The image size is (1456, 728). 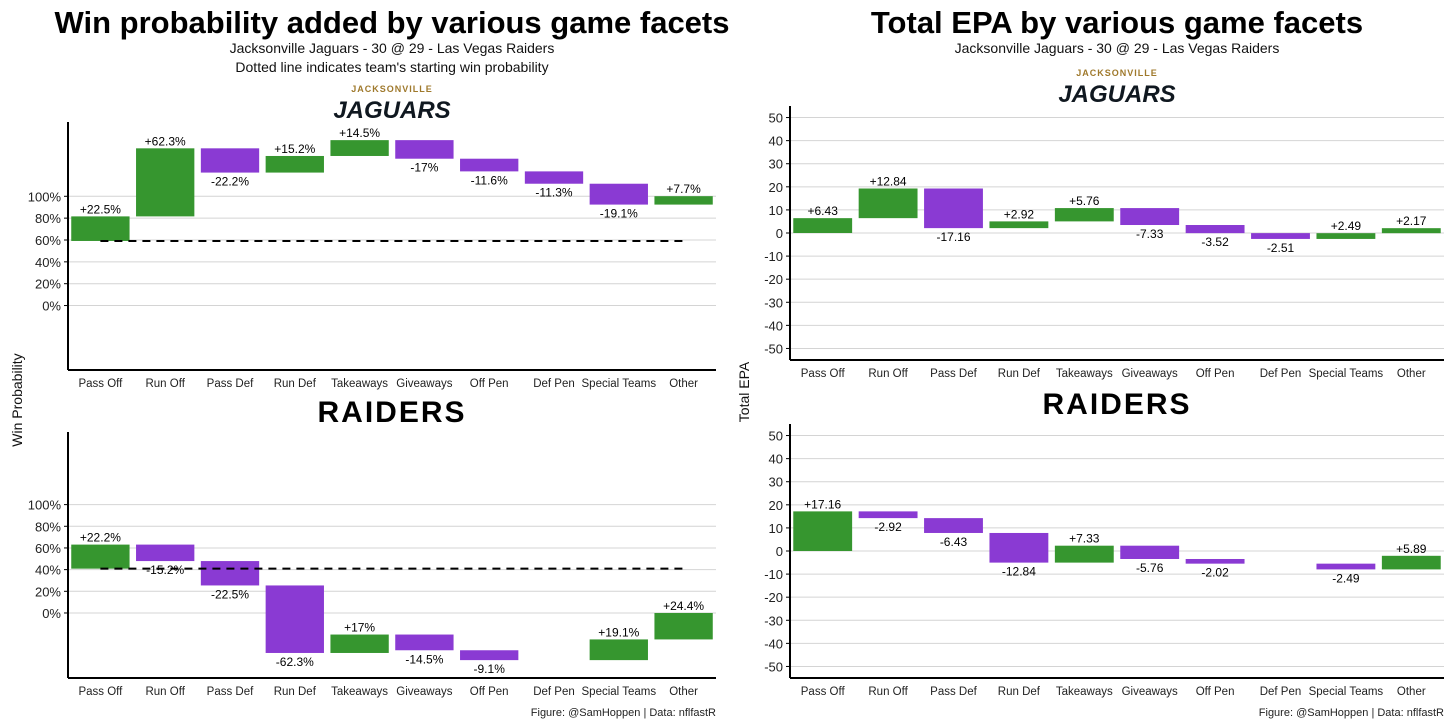 I want to click on y-tick-label: 10, so click(x=776, y=528).